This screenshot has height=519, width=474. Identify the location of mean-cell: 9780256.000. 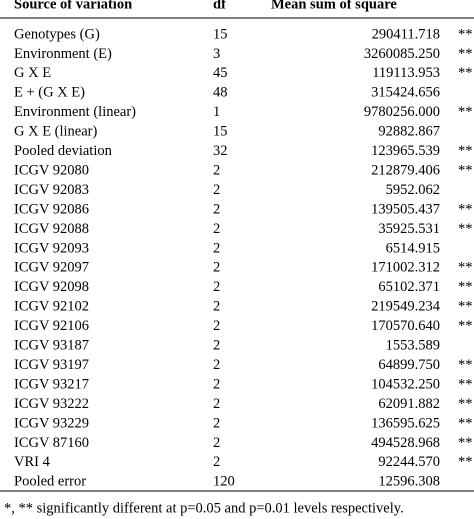
(402, 112).